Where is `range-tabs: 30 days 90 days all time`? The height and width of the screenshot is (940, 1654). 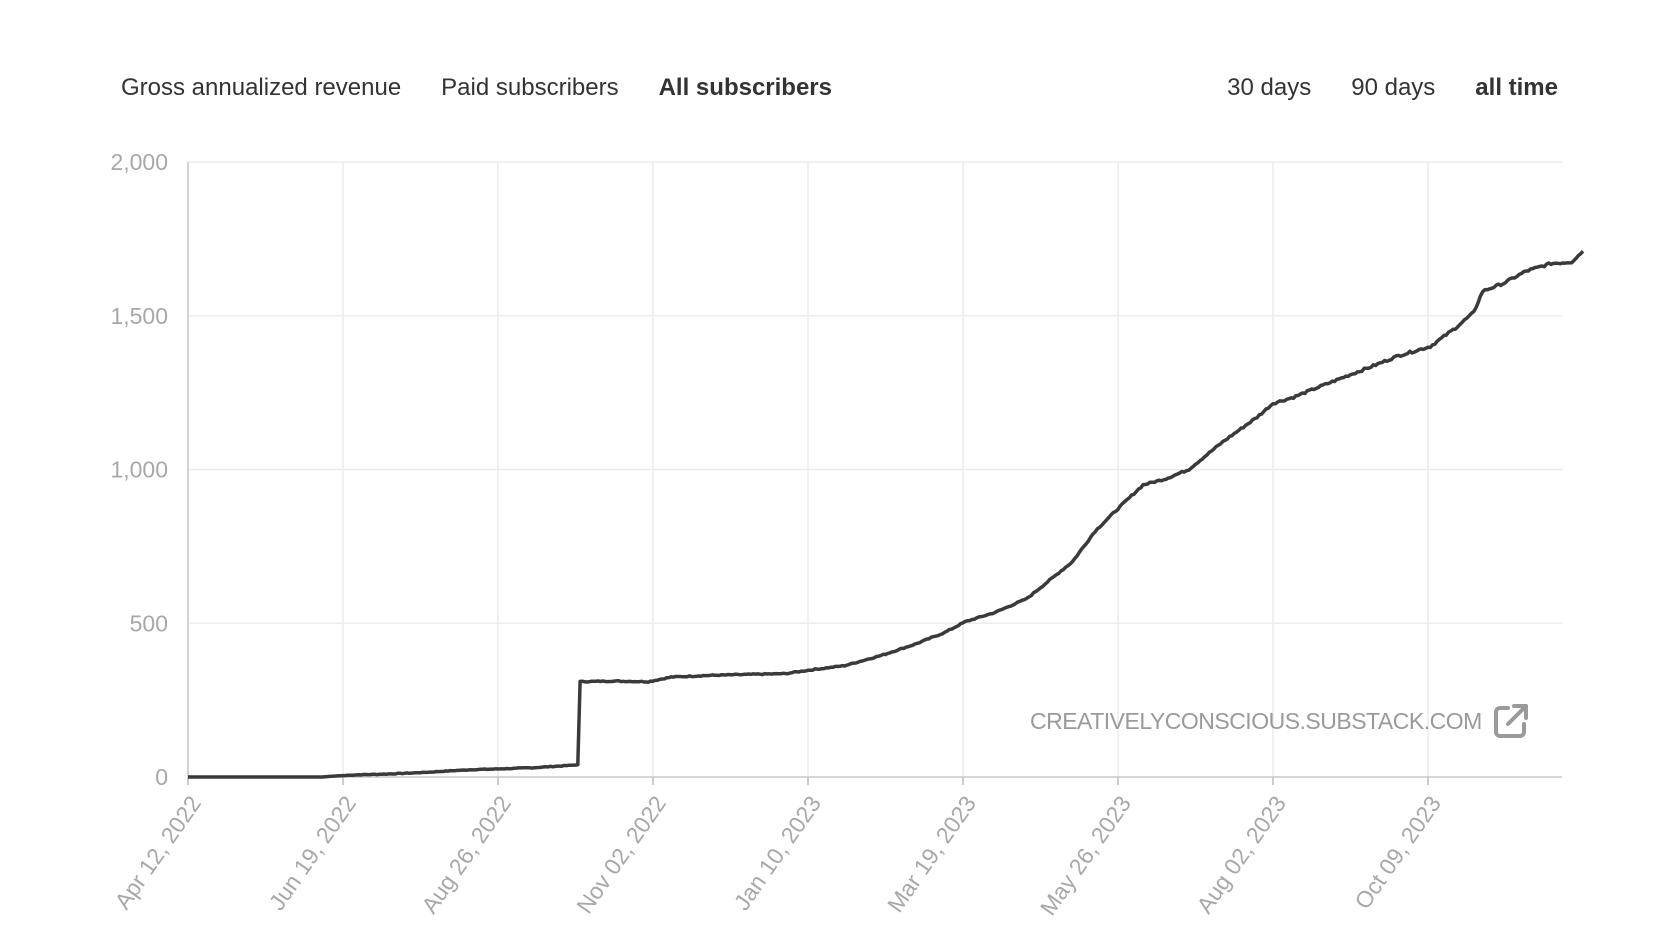
range-tabs: 30 days 90 days all time is located at coordinates (1392, 88).